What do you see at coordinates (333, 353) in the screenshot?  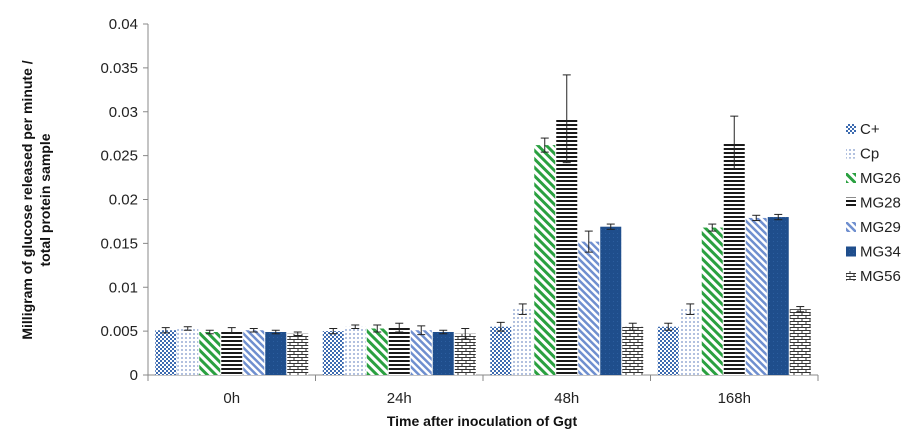 I see `bar-c-24h` at bounding box center [333, 353].